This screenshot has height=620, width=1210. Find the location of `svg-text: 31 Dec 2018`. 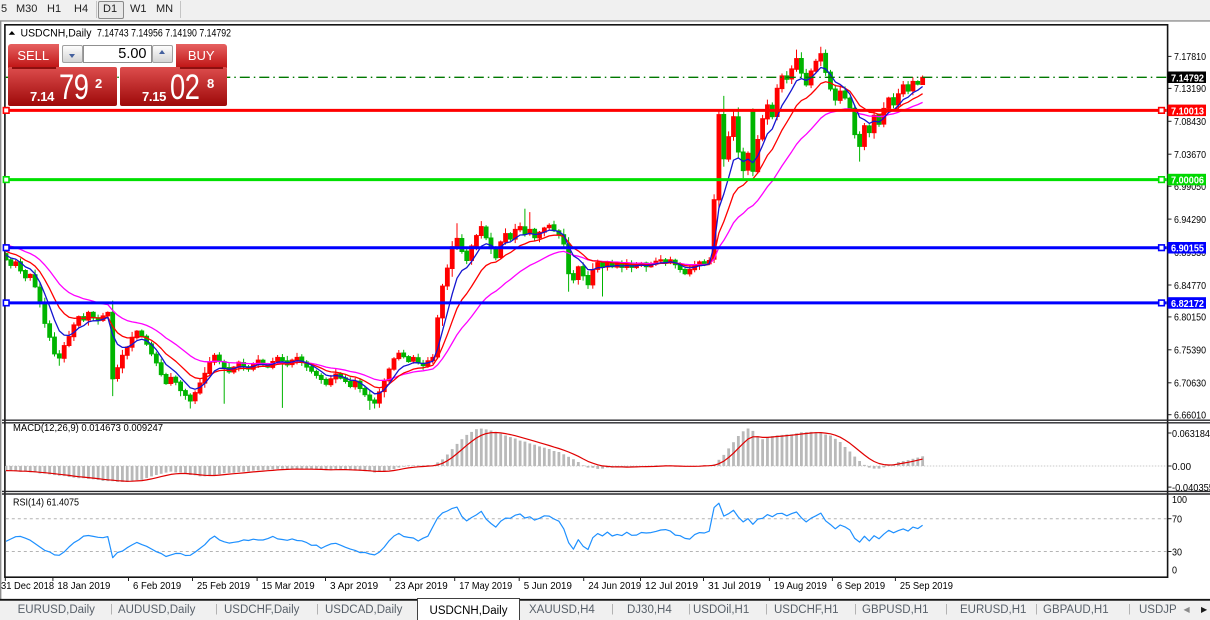

svg-text: 31 Dec 2018 is located at coordinates (27, 586).